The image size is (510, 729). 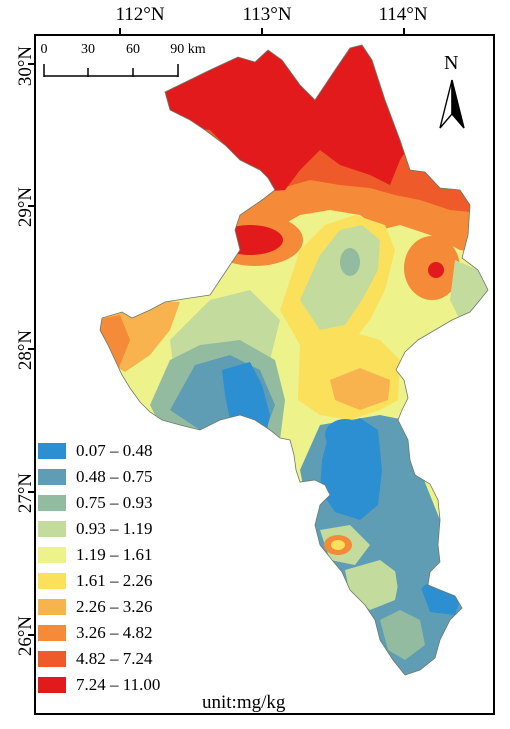 What do you see at coordinates (118, 684) in the screenshot?
I see `legend-label: 7.24 – 11.00` at bounding box center [118, 684].